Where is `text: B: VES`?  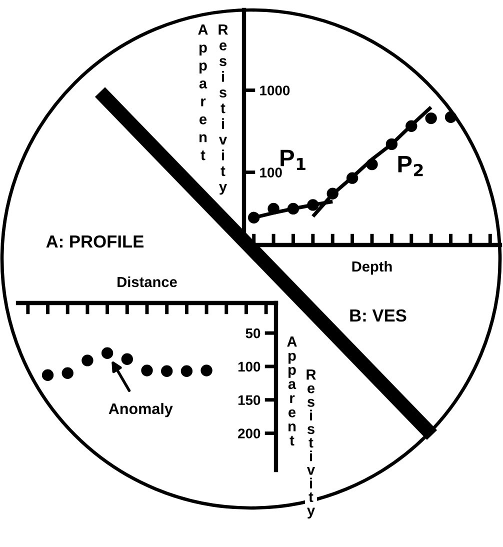 text: B: VES is located at coordinates (378, 315).